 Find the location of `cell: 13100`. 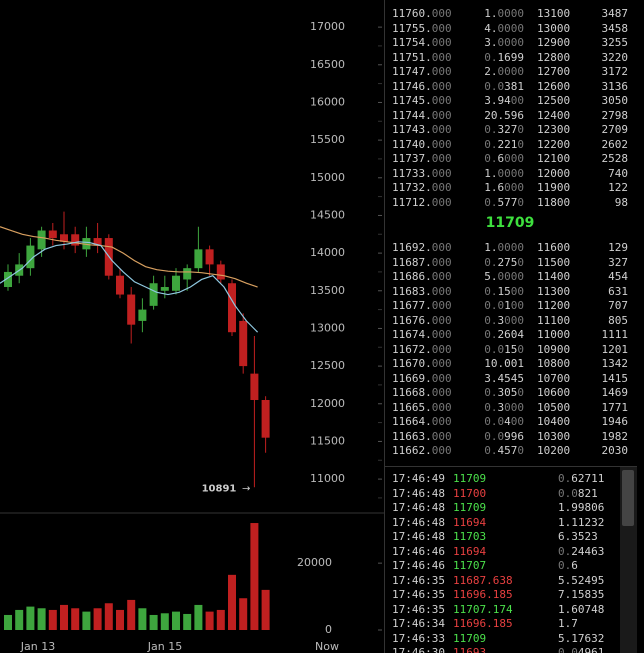

cell: 13100 is located at coordinates (554, 13).